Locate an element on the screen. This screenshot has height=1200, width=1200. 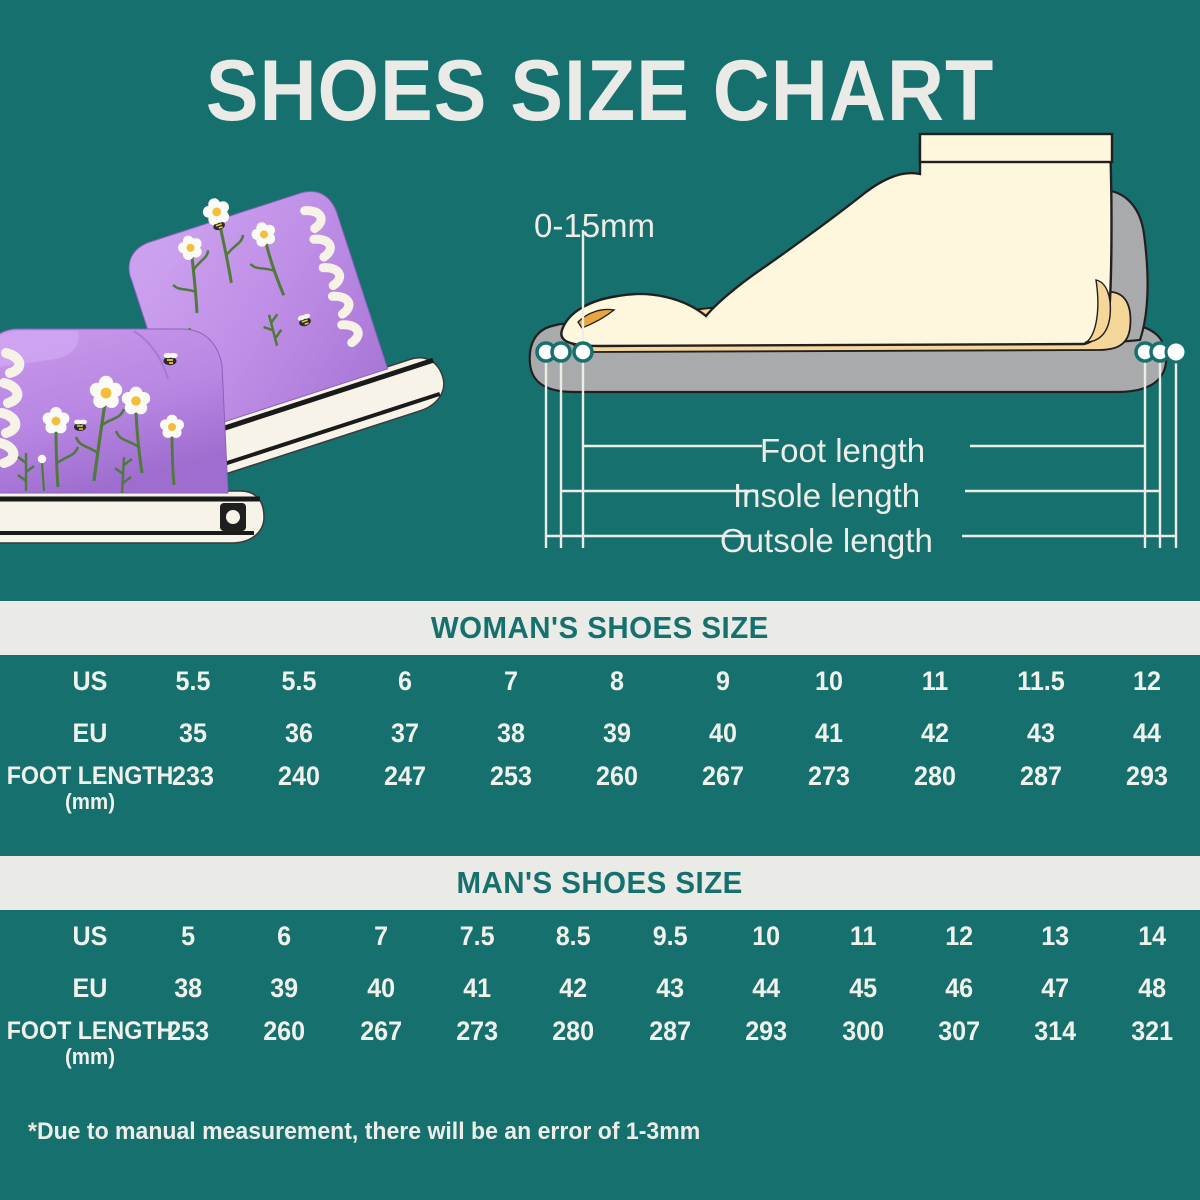
foot-length-label: Foot length is located at coordinates (843, 450).